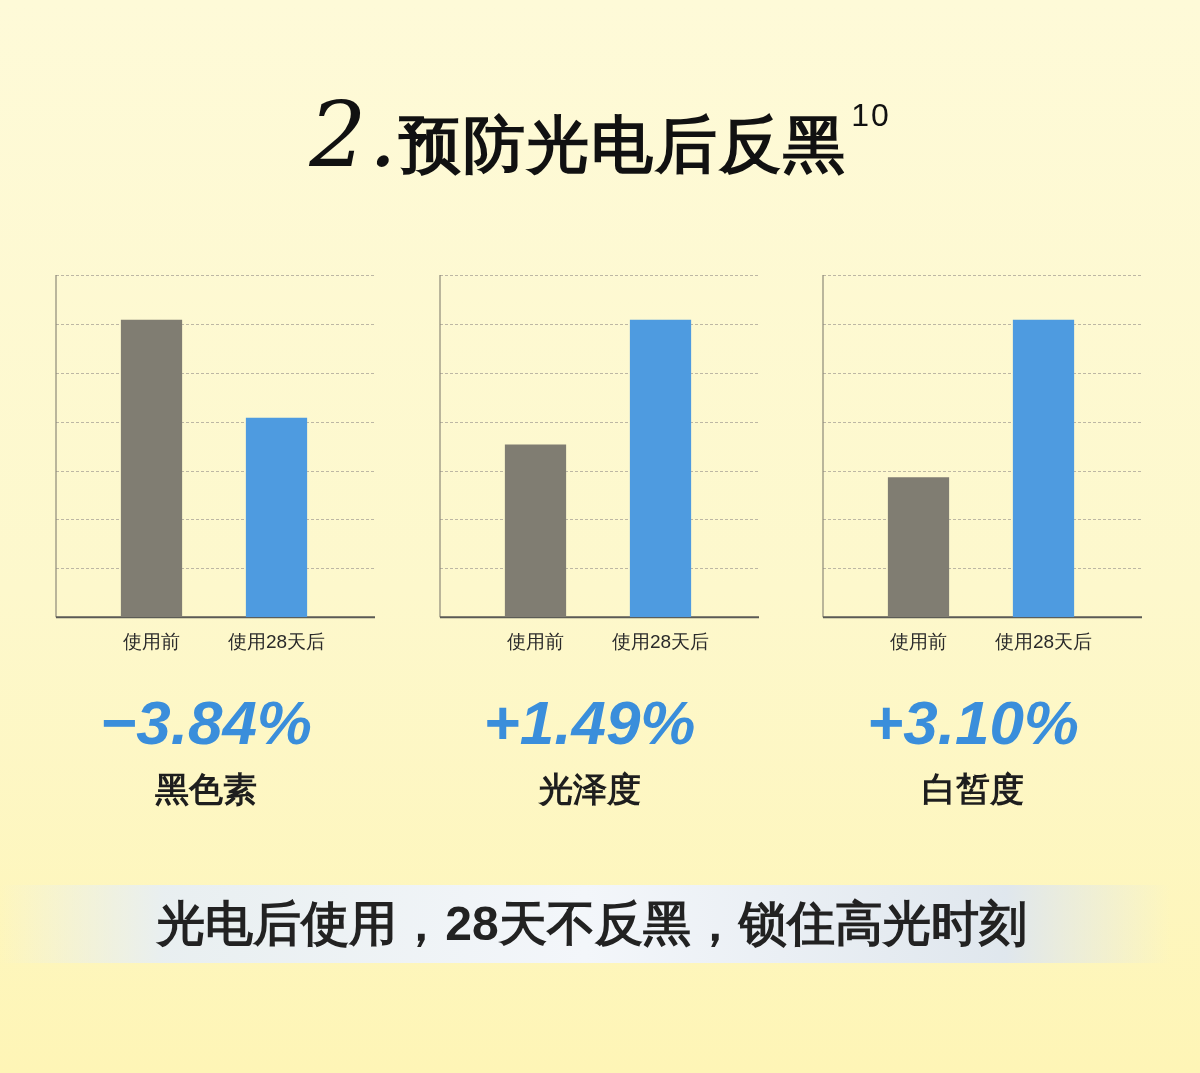 The image size is (1200, 1073). I want to click on text: −3.84%, so click(206, 723).